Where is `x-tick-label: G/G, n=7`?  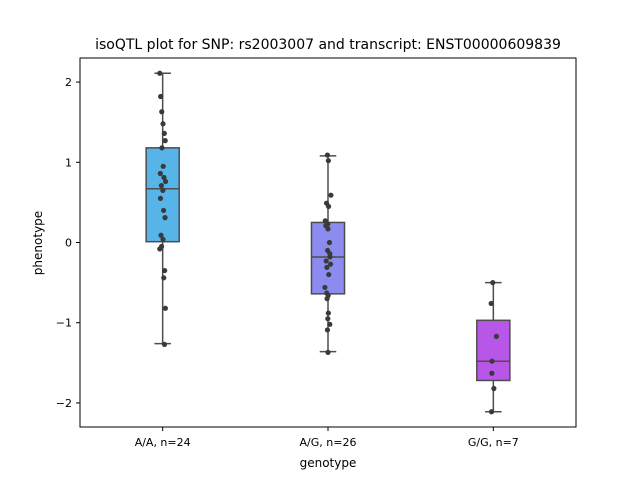
x-tick-label: G/G, n=7 is located at coordinates (493, 442).